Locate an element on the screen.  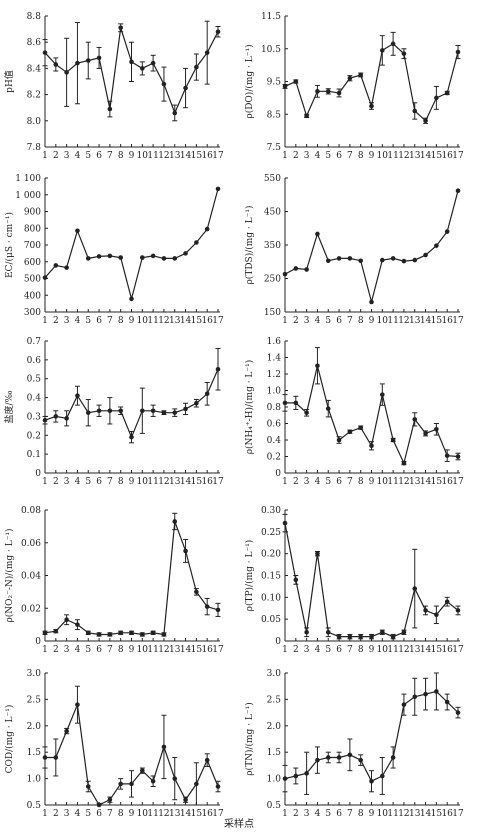
y-tick-label: 0.5 is located at coordinates (274, 806).